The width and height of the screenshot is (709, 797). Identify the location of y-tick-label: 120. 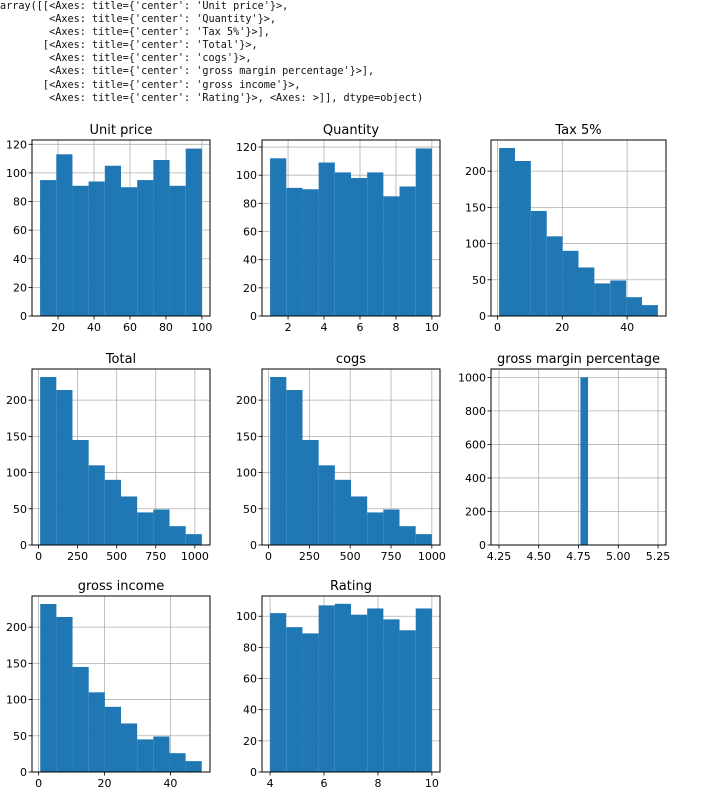
(246, 147).